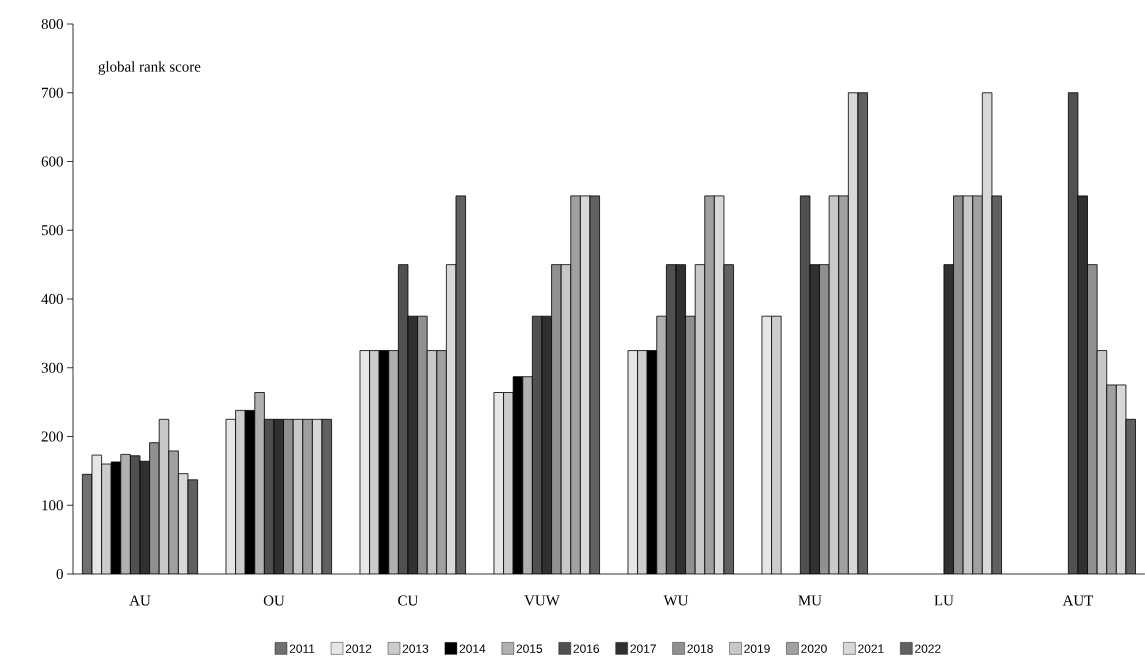 This screenshot has width=1145, height=670. I want to click on y-tick-label: 400, so click(52, 299).